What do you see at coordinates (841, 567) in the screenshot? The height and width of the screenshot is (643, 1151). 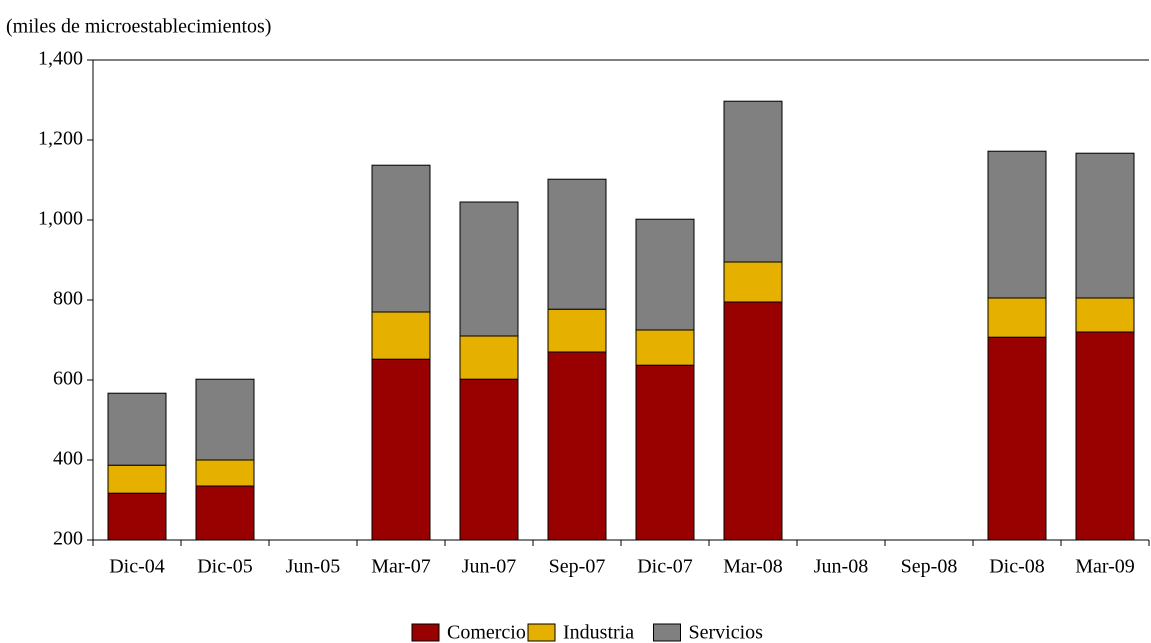 I see `x-tick-label: Jun-08` at bounding box center [841, 567].